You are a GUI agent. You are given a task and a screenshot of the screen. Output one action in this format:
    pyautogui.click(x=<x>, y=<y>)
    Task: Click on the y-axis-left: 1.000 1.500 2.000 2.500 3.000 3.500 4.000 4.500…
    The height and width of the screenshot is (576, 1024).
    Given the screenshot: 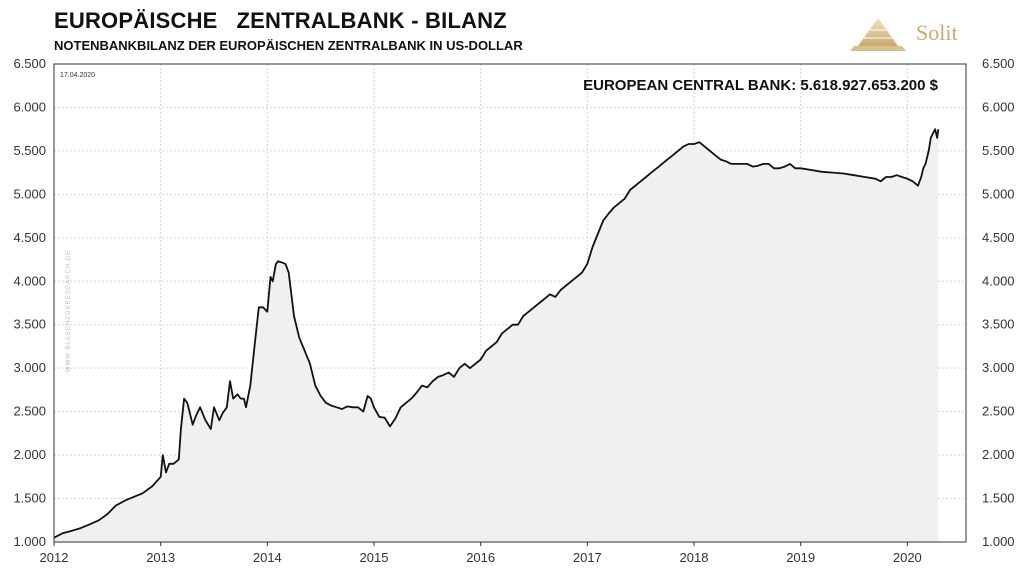 What is the action you would take?
    pyautogui.click(x=29, y=302)
    